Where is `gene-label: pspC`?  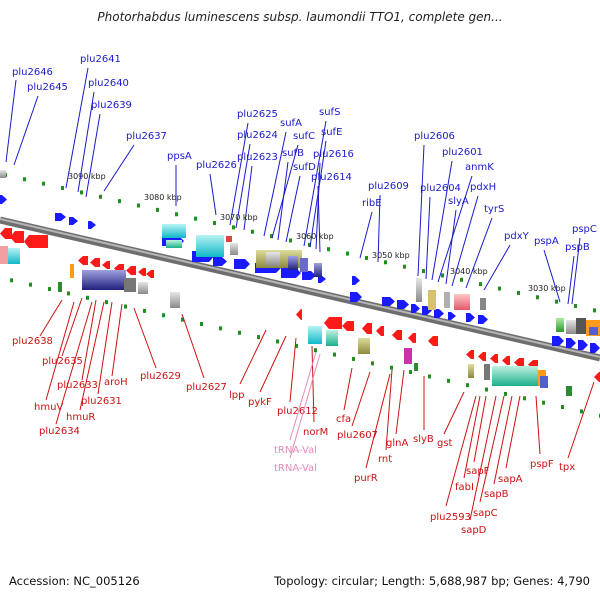
gene-label: pspC is located at coordinates (584, 229).